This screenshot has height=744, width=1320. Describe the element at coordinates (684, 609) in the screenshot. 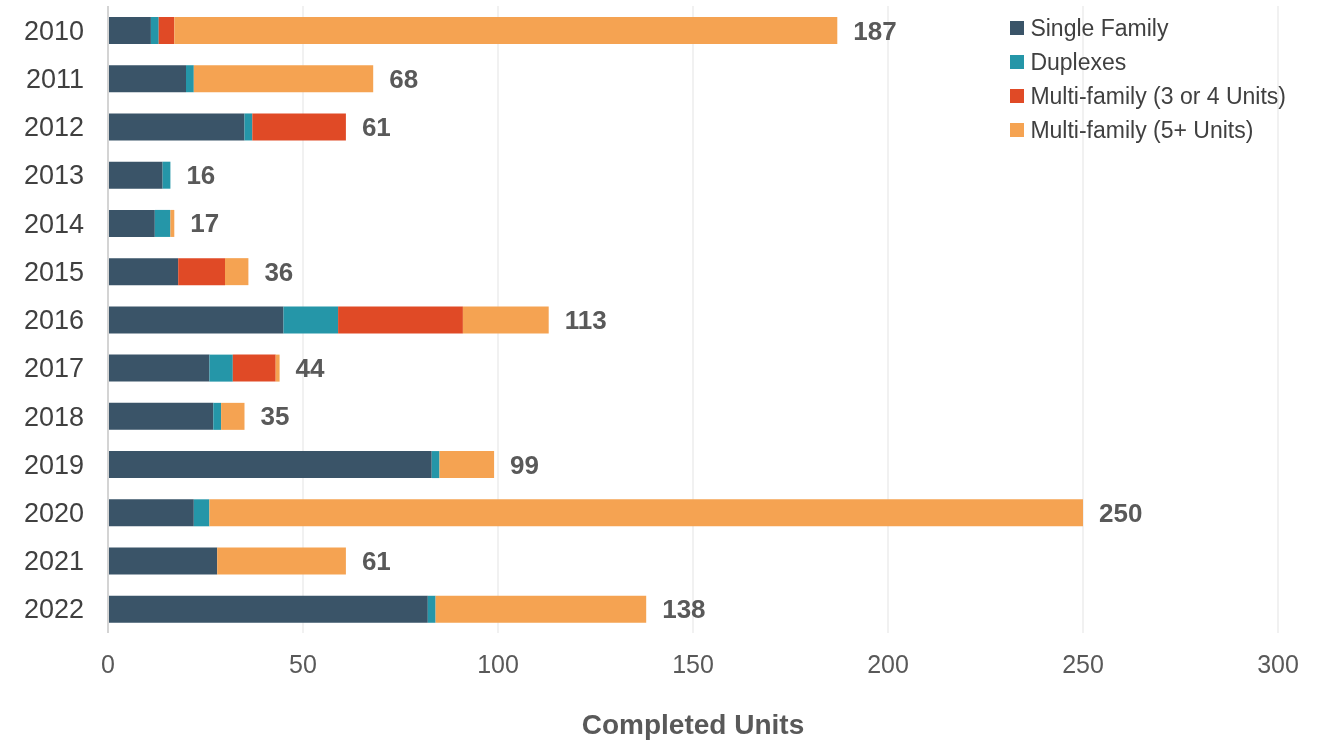

I see `total-label: 138` at that location.